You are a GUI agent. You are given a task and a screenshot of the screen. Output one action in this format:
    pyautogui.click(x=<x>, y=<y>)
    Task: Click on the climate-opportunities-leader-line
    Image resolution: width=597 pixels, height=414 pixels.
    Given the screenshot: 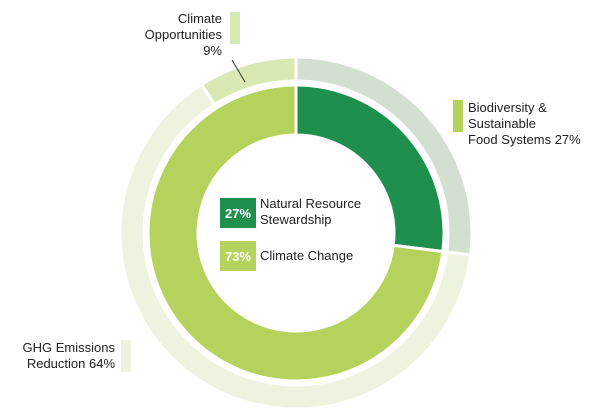 What is the action you would take?
    pyautogui.click(x=238, y=71)
    